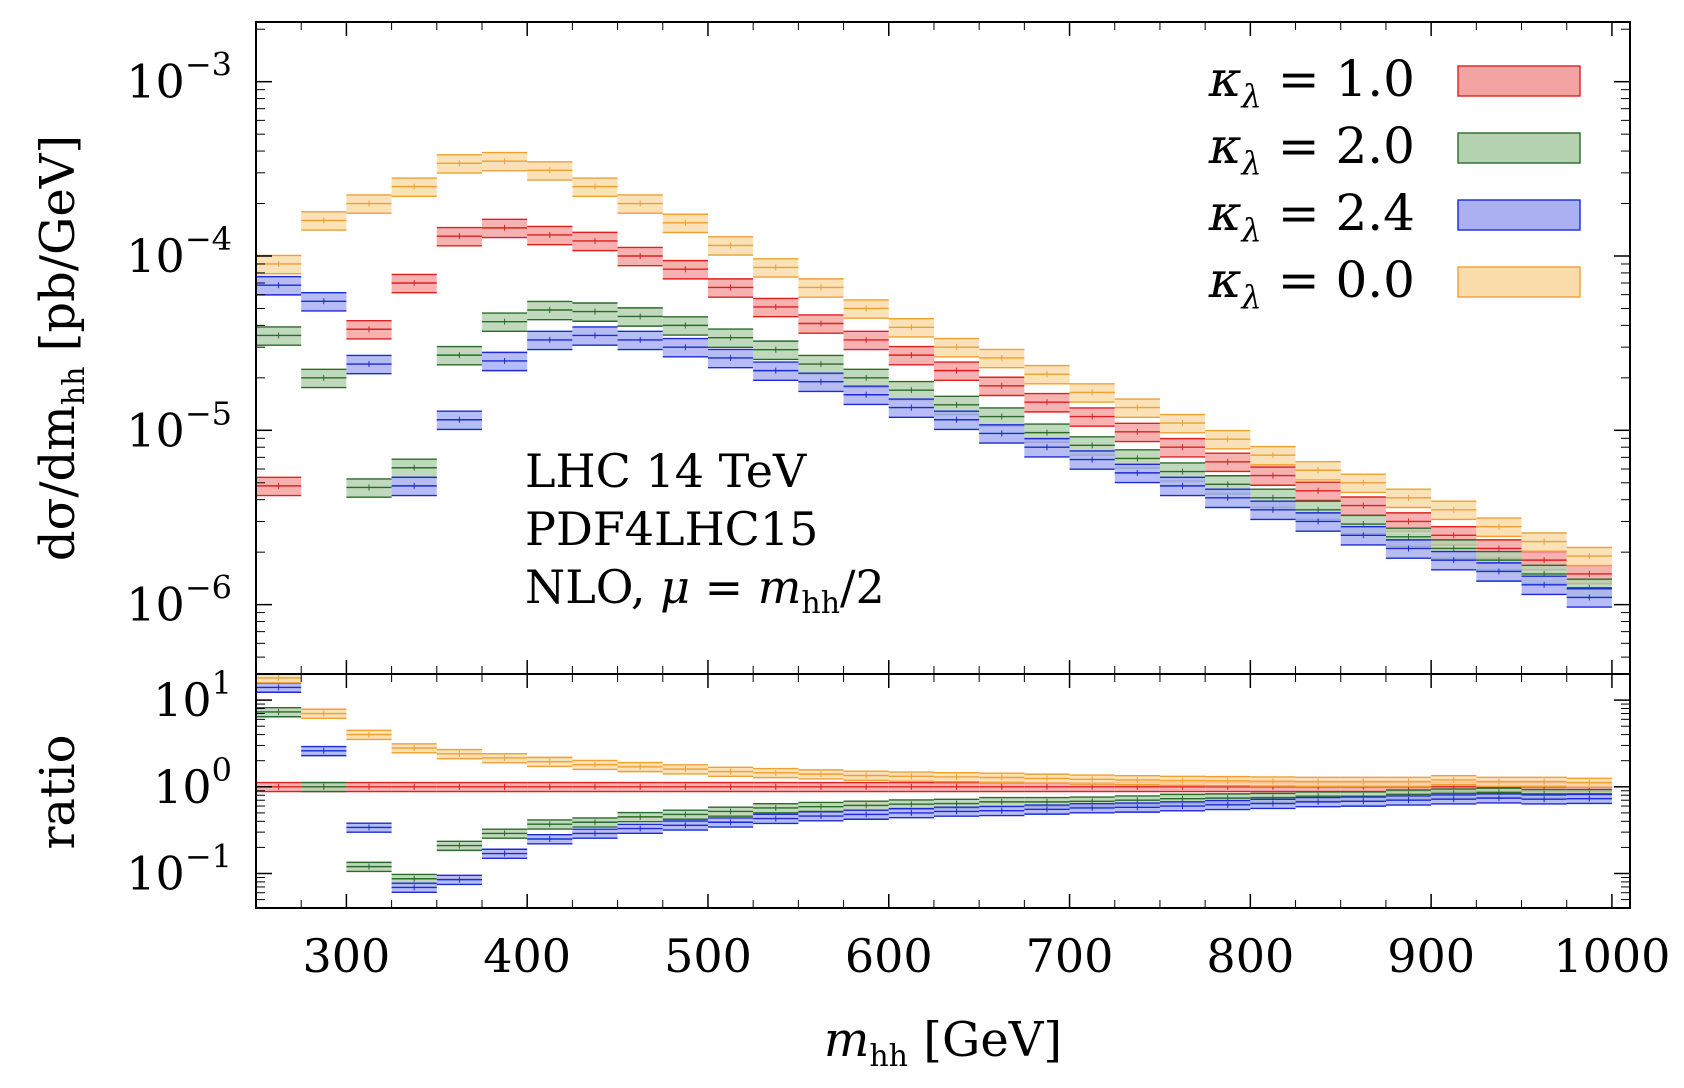  Describe the element at coordinates (179, 600) in the screenshot. I see `upper-y-tick-label: 10⁻⁶` at that location.